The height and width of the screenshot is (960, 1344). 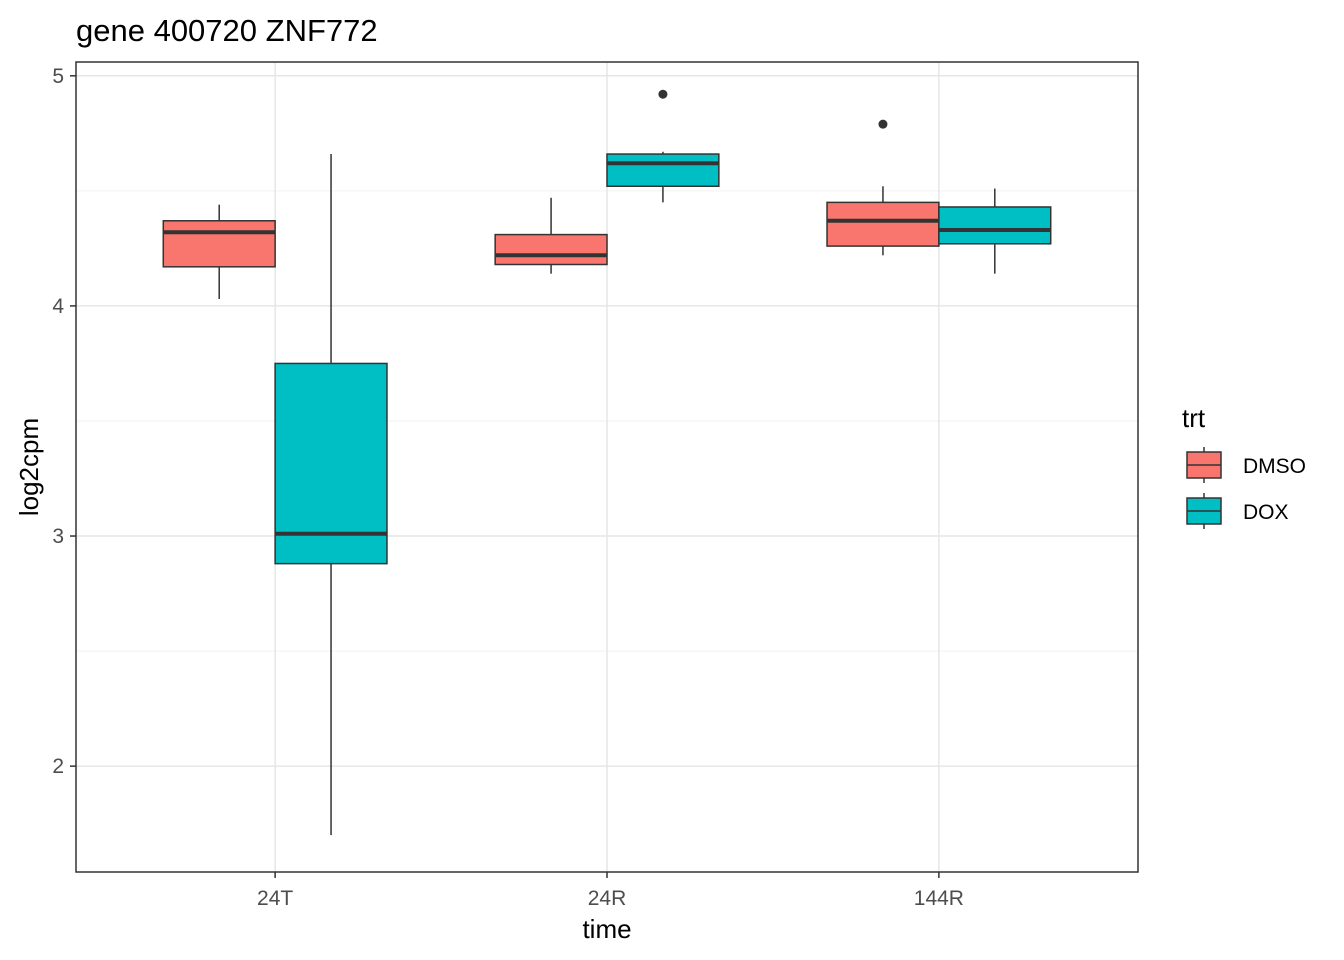 What do you see at coordinates (58, 76) in the screenshot?
I see `y-tick-label: 5` at bounding box center [58, 76].